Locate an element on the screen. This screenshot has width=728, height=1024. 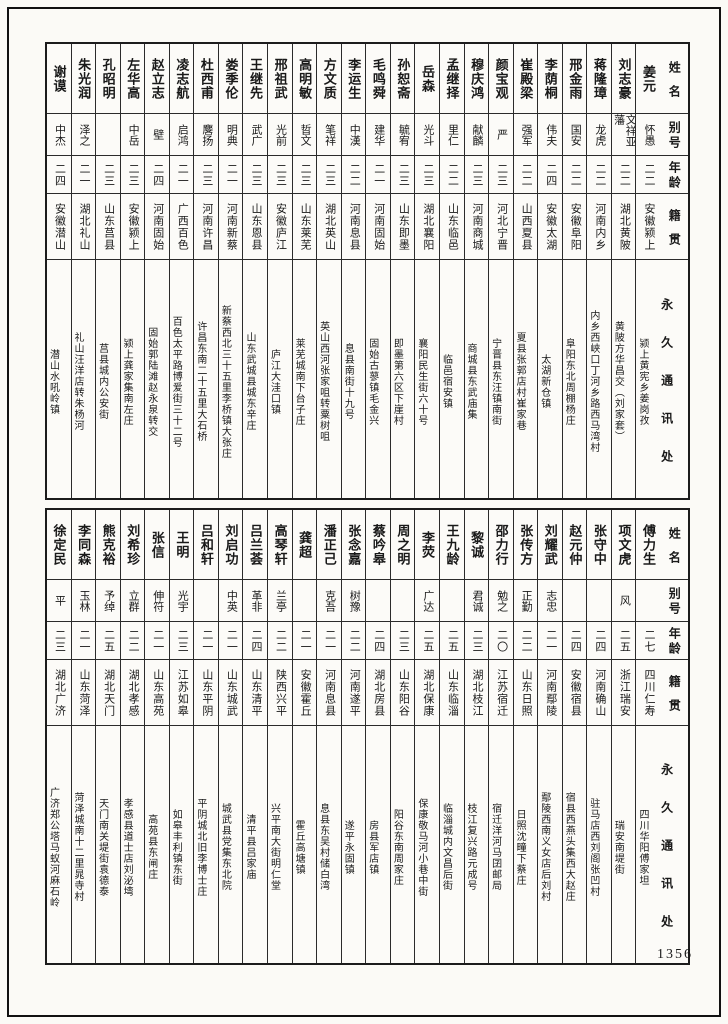
person-alias: 勉之 is located at coordinates (501, 600).